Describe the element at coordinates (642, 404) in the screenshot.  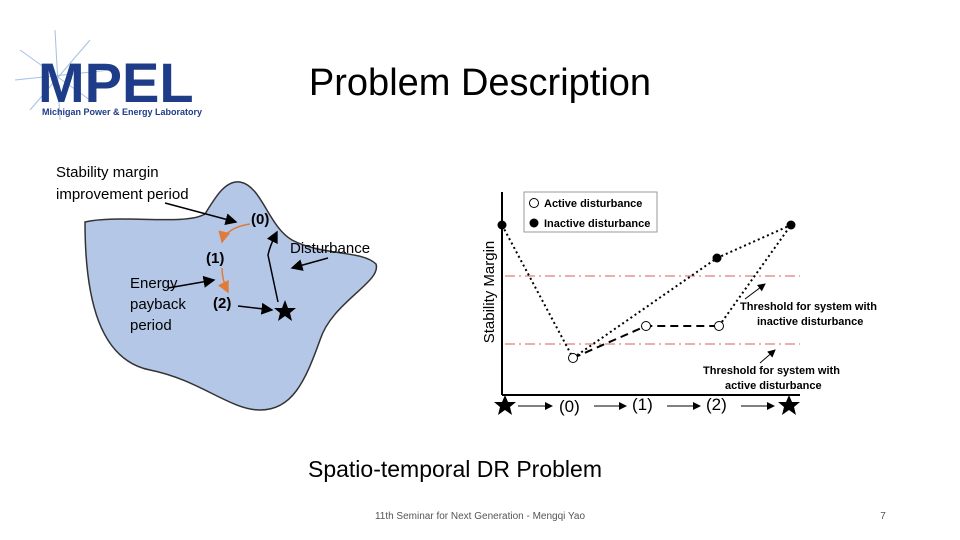
I see `x-state-label: (1)` at that location.